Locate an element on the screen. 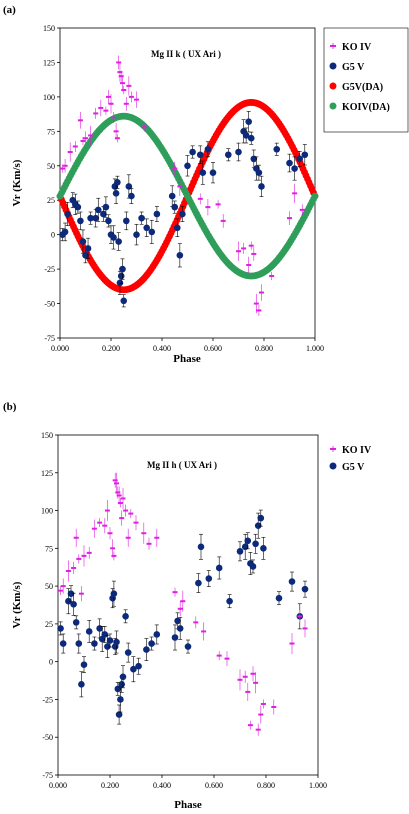 The image size is (409, 814). panel-b-y-axis-label: Vr (Km/s) is located at coordinates (17, 604).